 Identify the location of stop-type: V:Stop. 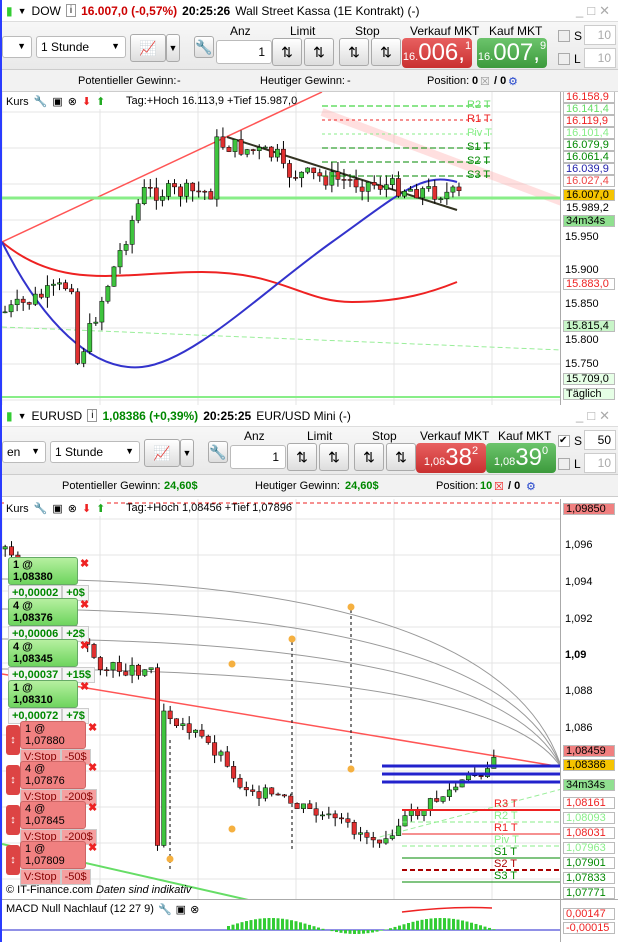
(40, 877).